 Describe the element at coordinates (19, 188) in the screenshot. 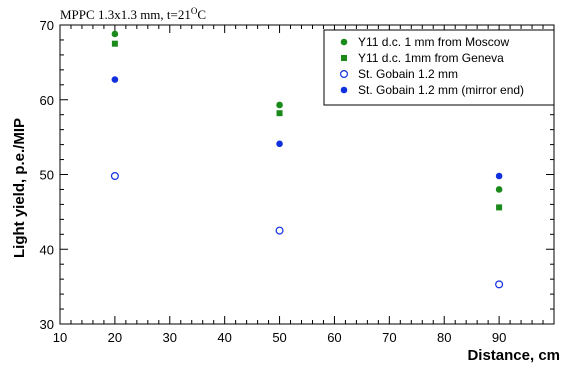

I see `y-axis-title: Light yield, p.e./MIP` at that location.